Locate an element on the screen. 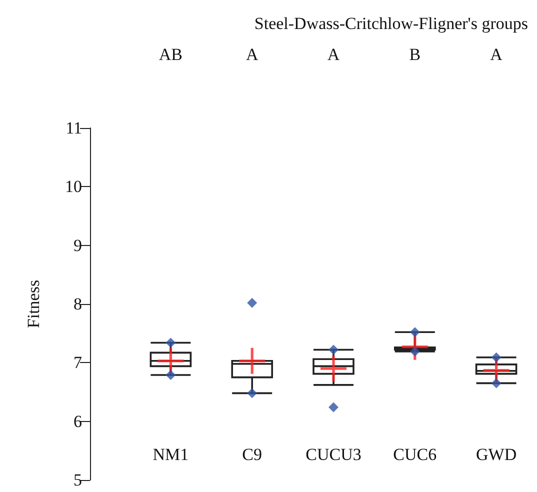 This screenshot has width=537, height=492. text: AB is located at coordinates (170, 54).